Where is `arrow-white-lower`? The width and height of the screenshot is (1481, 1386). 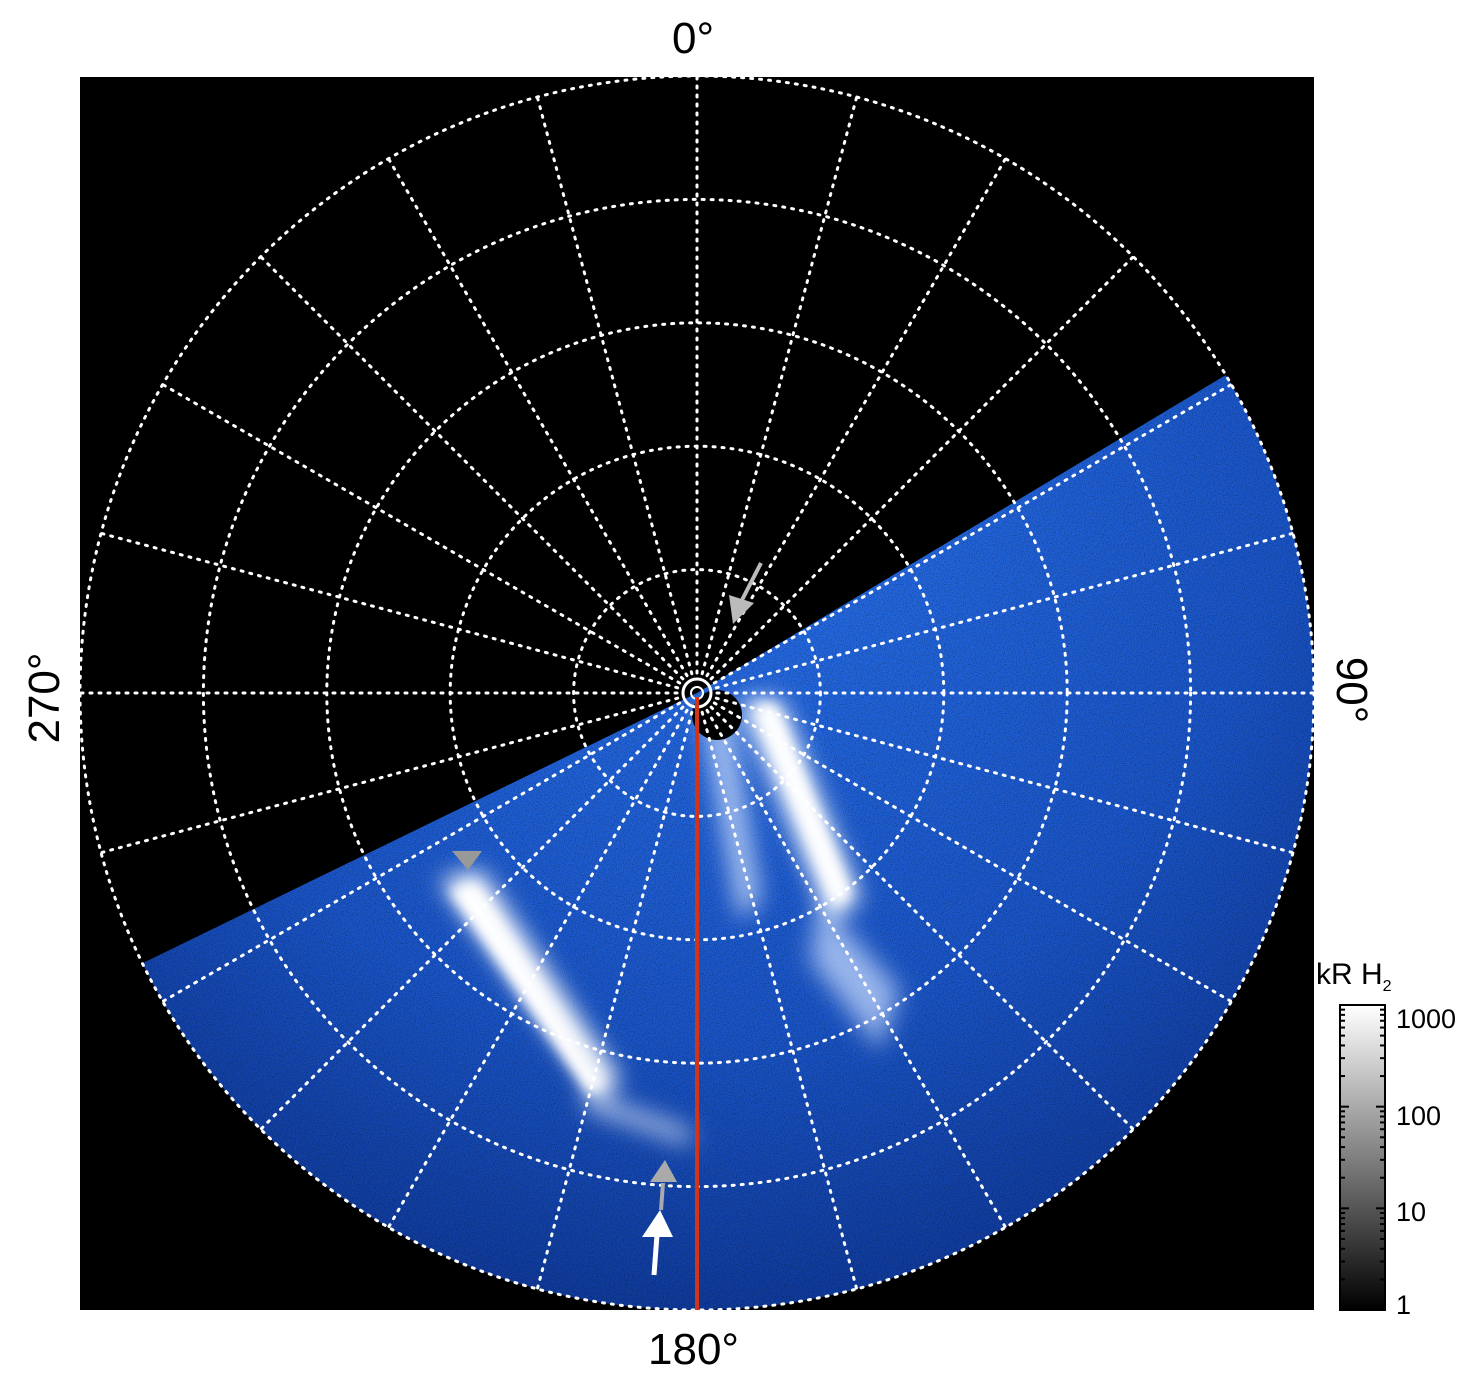
arrow-white-lower is located at coordinates (657, 1243).